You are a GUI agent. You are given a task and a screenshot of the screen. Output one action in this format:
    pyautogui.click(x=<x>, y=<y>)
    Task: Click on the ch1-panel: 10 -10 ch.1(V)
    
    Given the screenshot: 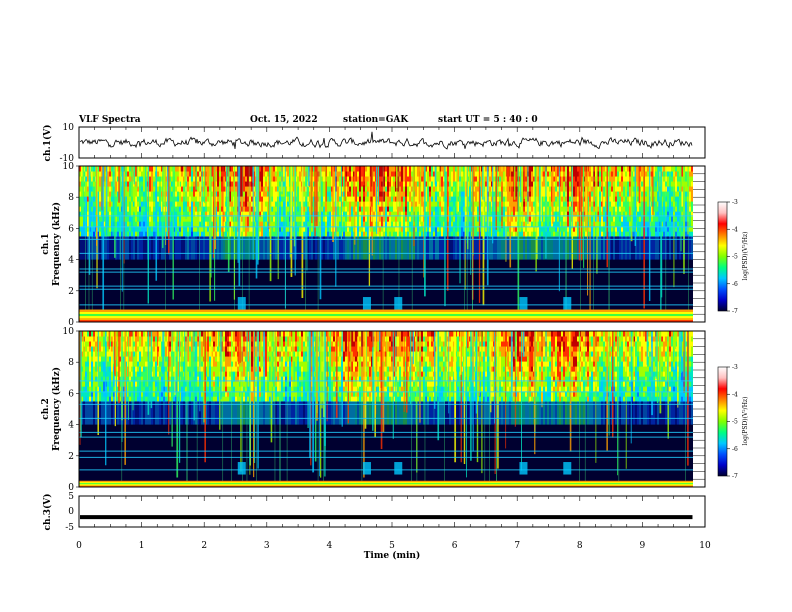 What is the action you would take?
    pyautogui.click(x=374, y=143)
    